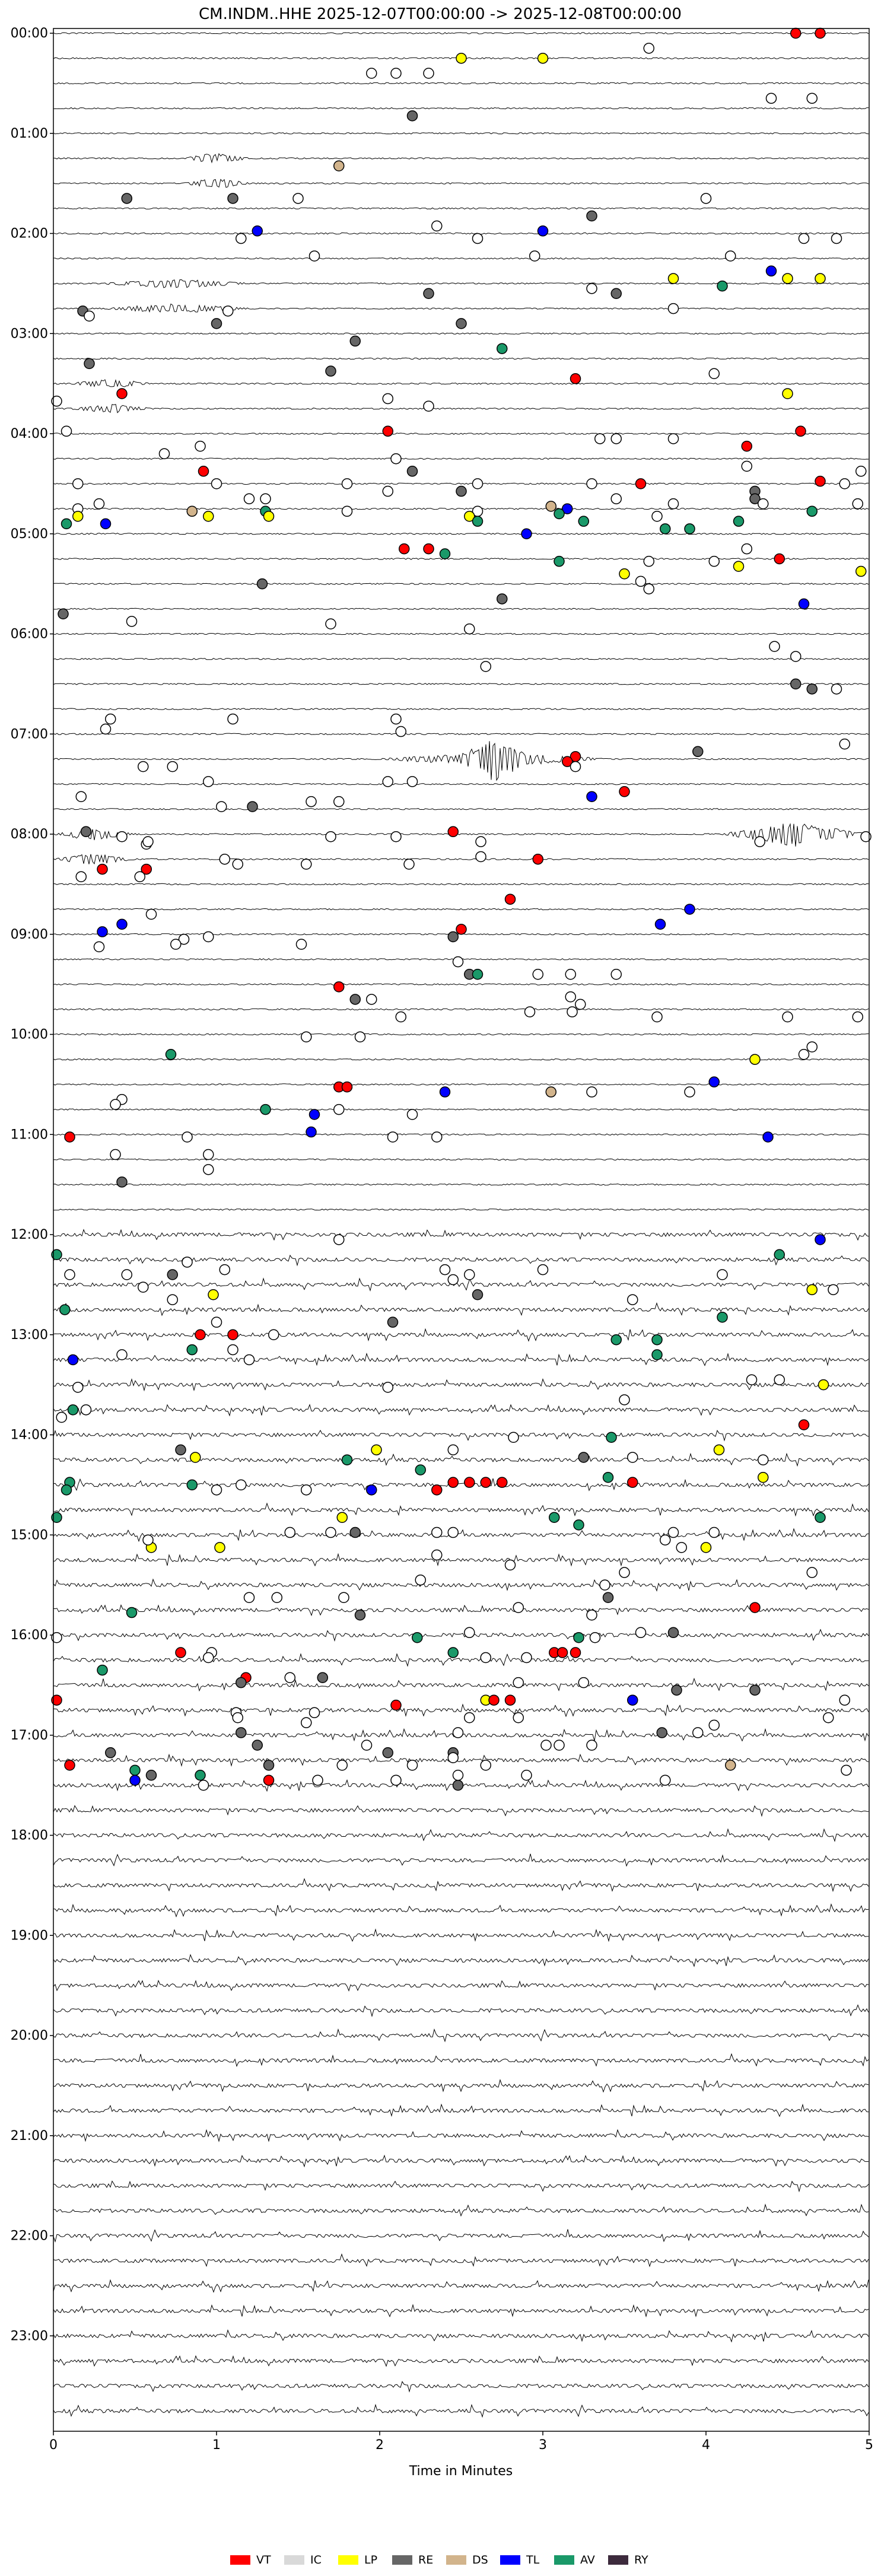 This screenshot has width=881, height=2576. I want to click on legend-swatch-ry, so click(618, 2560).